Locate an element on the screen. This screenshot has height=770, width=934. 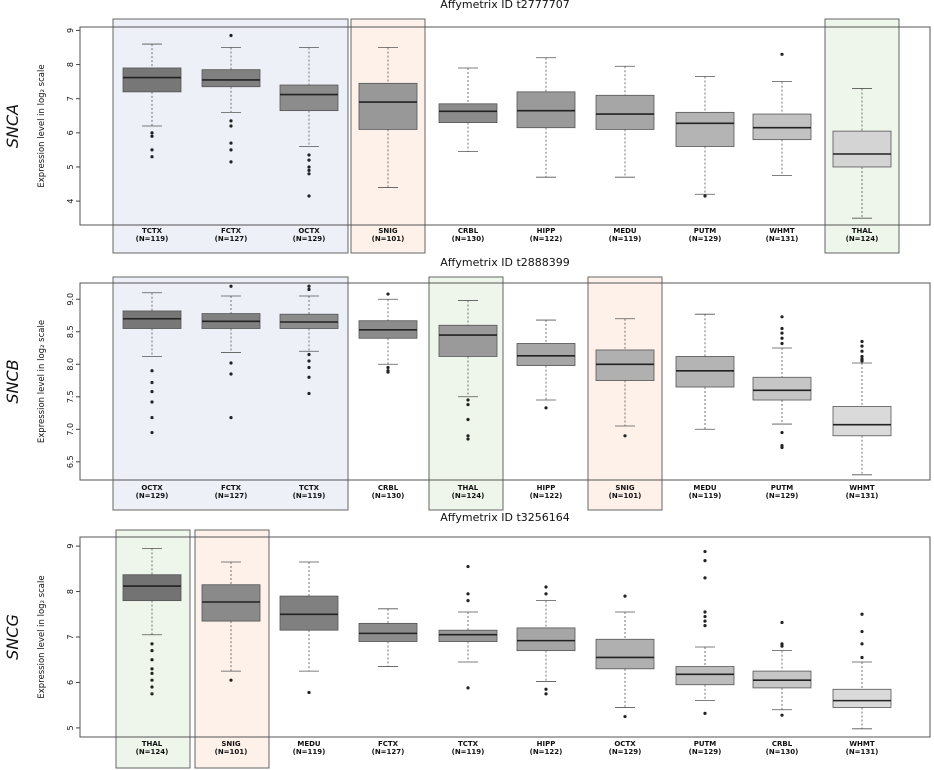
box-fctx: FCTX(N=127) is located at coordinates (231, 392).